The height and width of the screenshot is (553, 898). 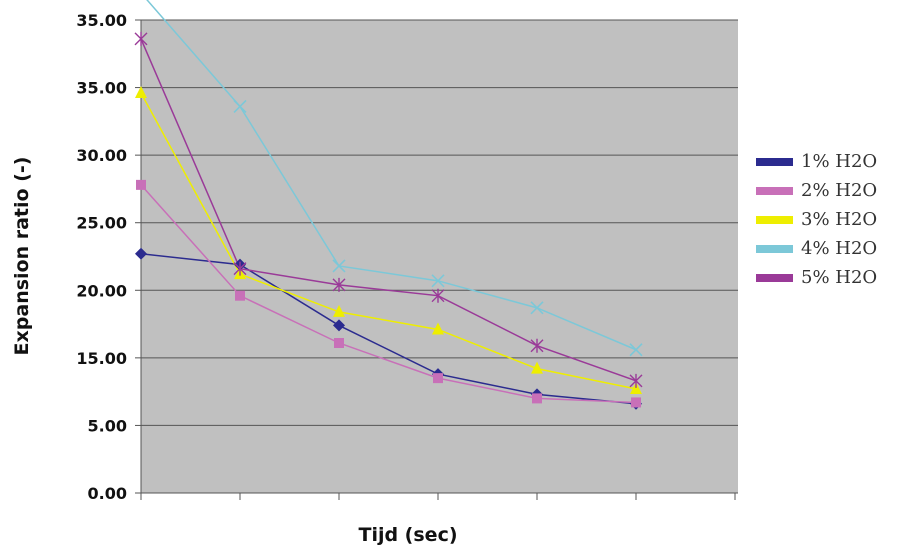 I want to click on legend-label: 2% H2O, so click(x=839, y=190).